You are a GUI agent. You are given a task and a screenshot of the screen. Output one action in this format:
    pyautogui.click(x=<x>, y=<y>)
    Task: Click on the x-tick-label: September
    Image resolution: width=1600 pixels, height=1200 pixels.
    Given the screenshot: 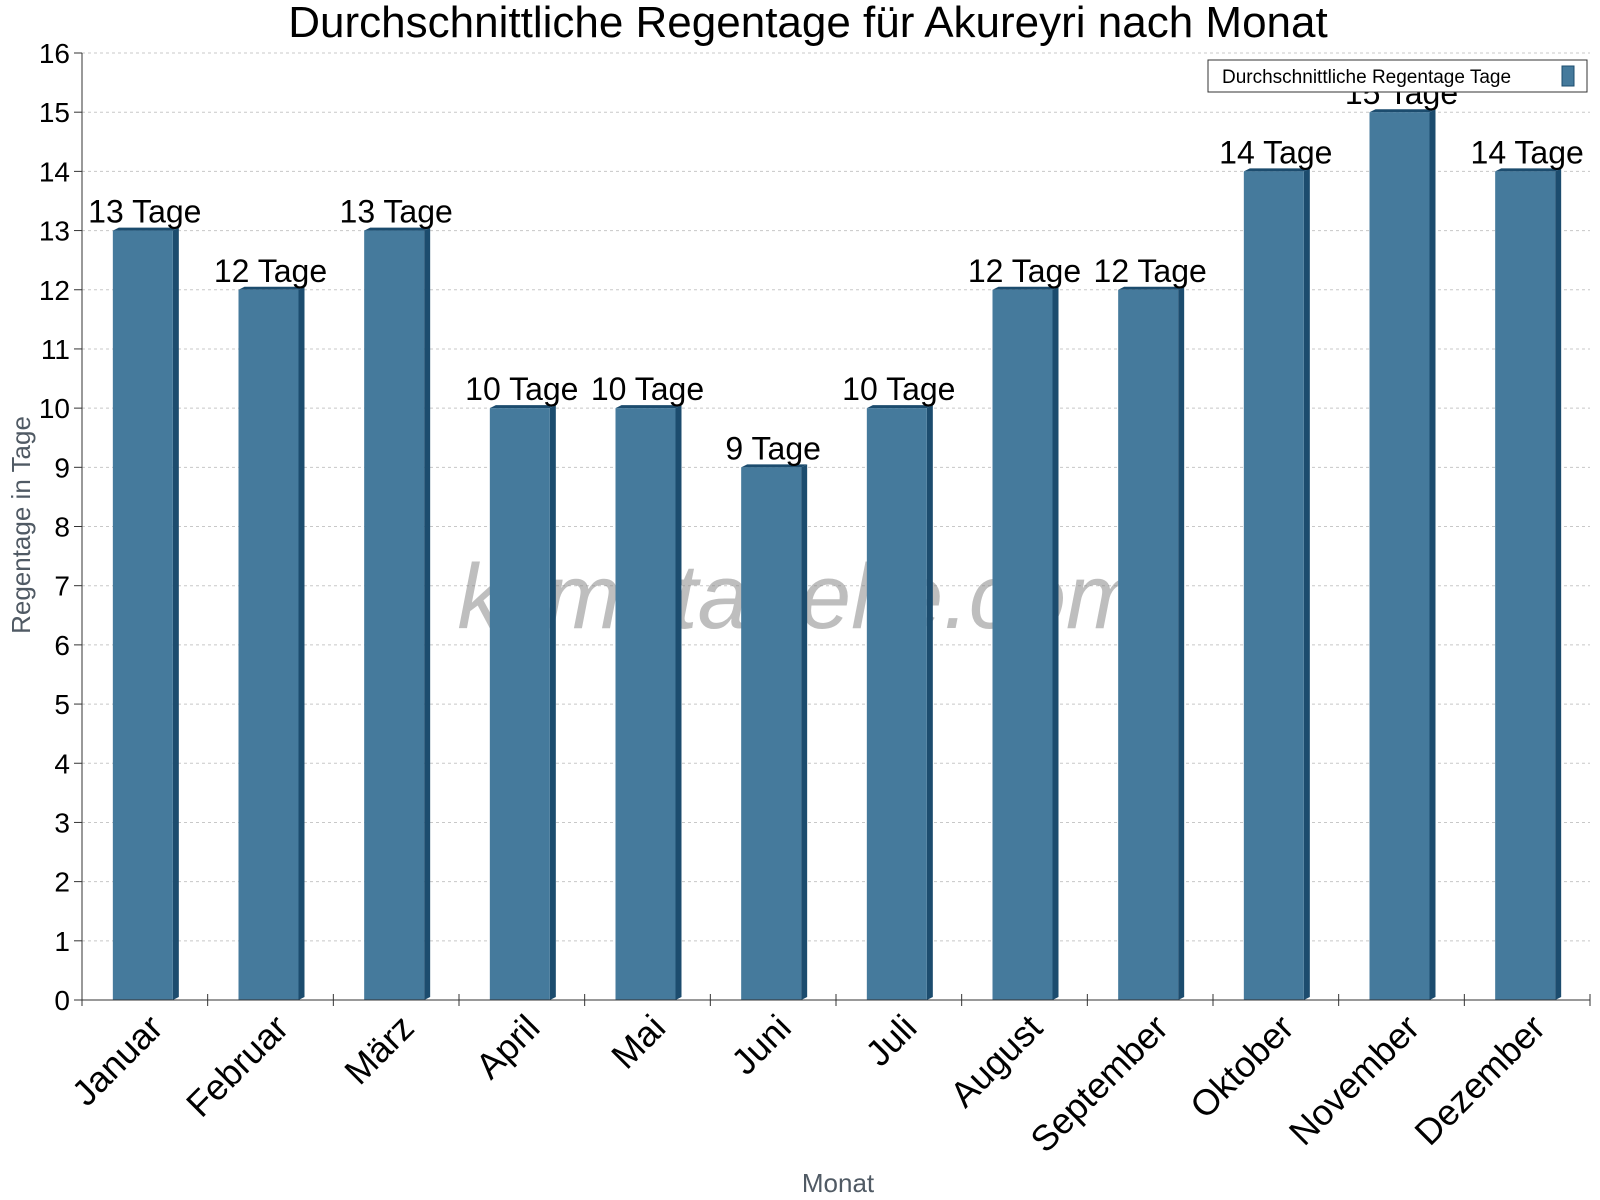 What is the action you would take?
    pyautogui.click(x=1099, y=1084)
    